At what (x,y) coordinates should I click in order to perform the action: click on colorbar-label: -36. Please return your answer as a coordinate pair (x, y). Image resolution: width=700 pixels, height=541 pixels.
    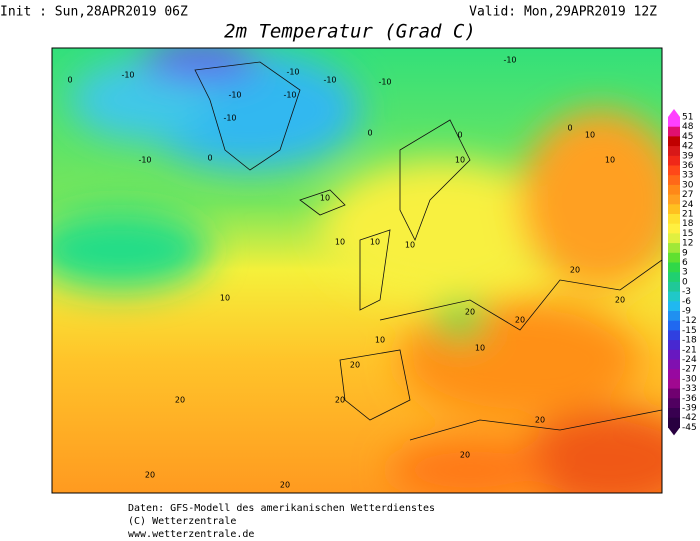
    Looking at the image, I should click on (689, 399).